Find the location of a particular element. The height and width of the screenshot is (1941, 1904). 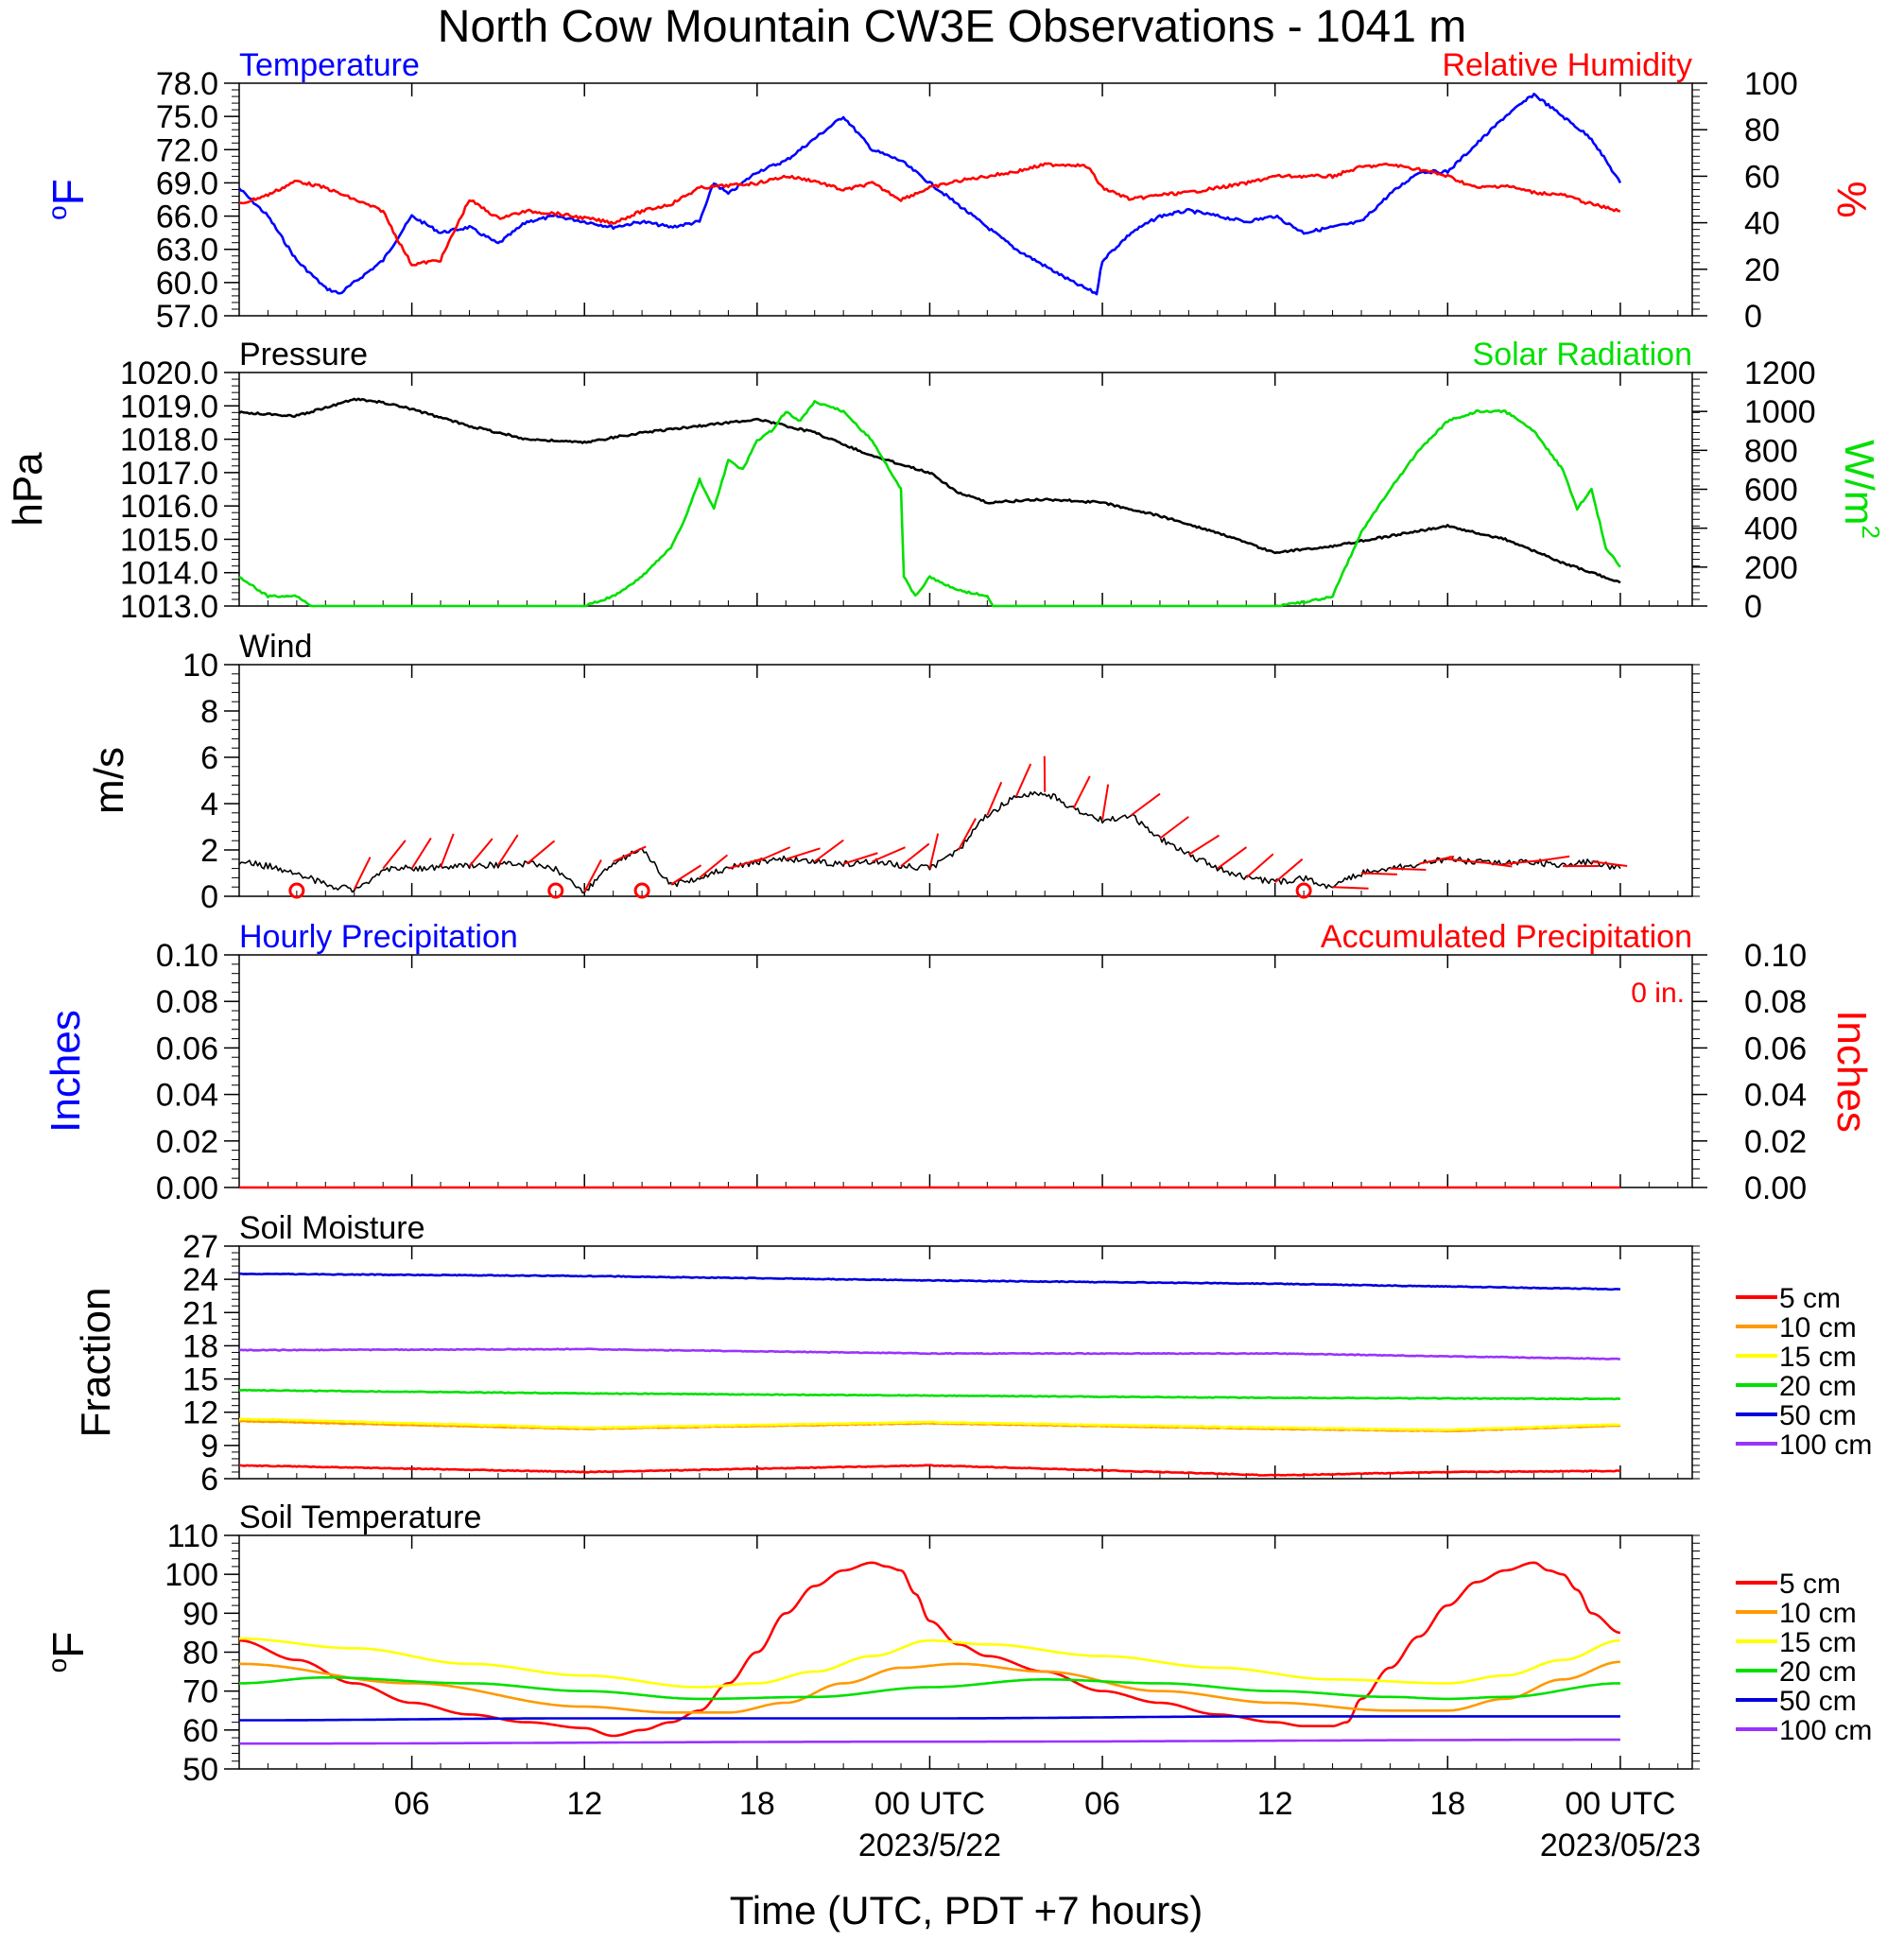

y-tick-label: 75.0 is located at coordinates (187, 117).